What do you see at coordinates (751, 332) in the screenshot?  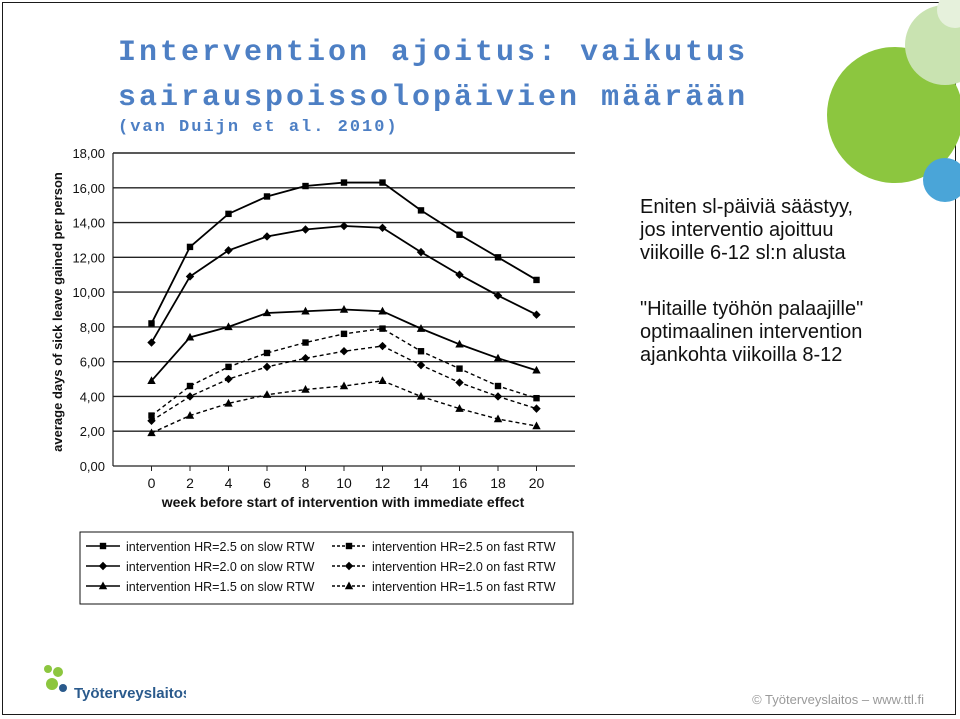 I see `side-text-line-5: optimaalinen intervention` at bounding box center [751, 332].